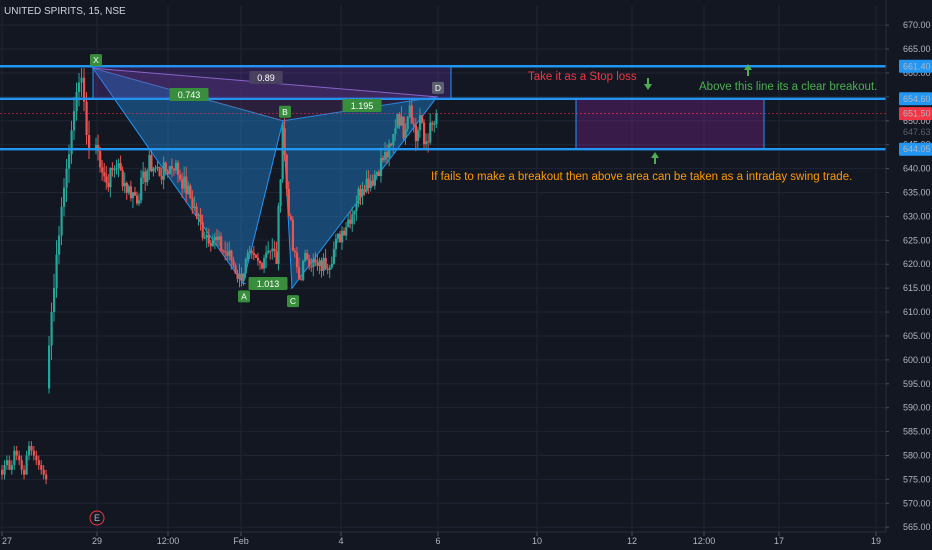 The height and width of the screenshot is (550, 932). I want to click on y-tick-label: 605.00, so click(917, 336).